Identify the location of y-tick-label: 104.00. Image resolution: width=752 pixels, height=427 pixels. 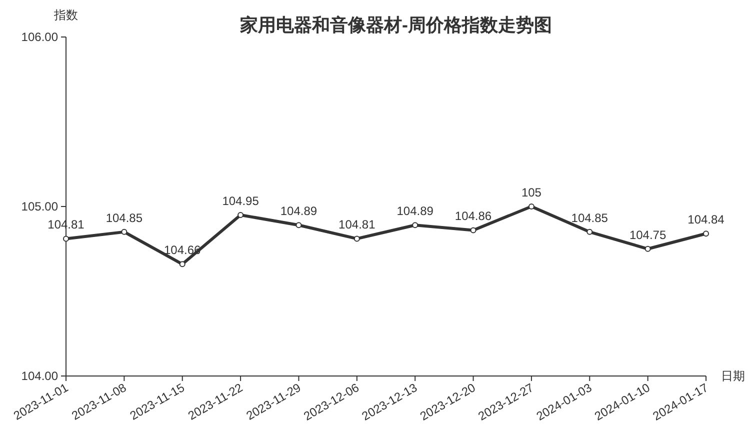
(39, 376).